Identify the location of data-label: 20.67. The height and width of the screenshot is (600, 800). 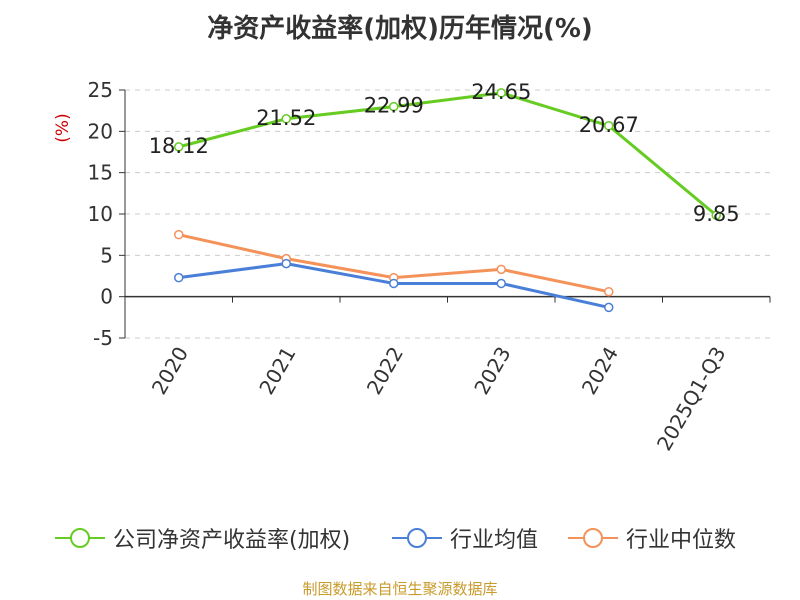
(609, 125).